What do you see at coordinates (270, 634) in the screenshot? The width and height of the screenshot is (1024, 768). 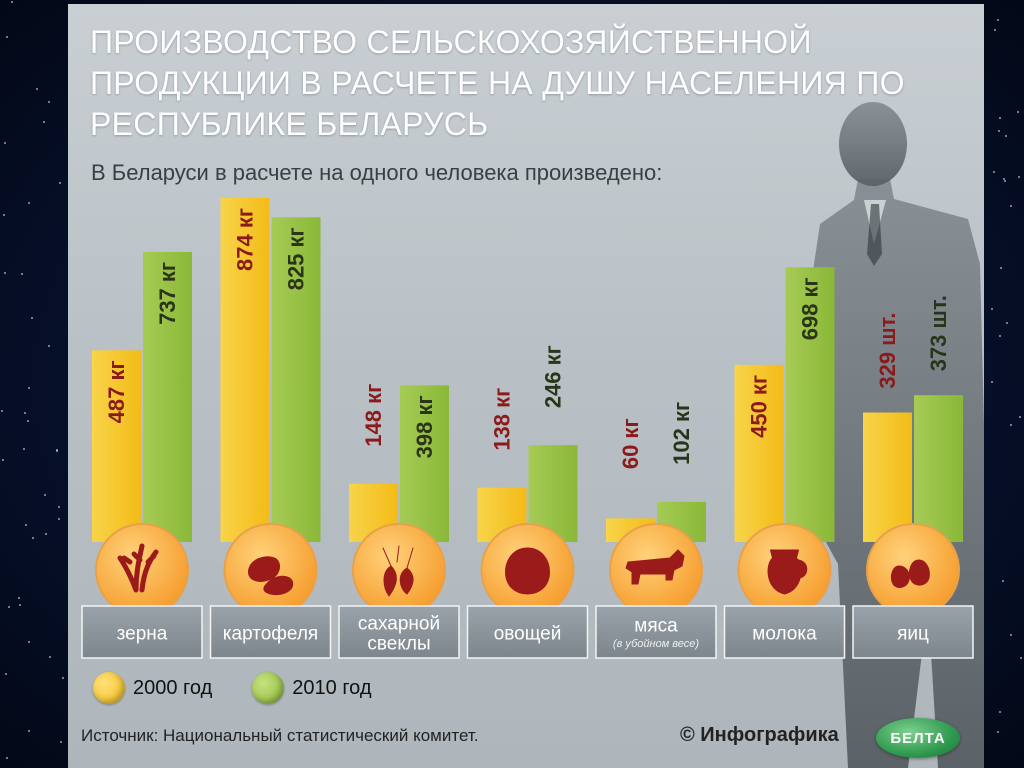 I see `category-label-1: картофеля` at bounding box center [270, 634].